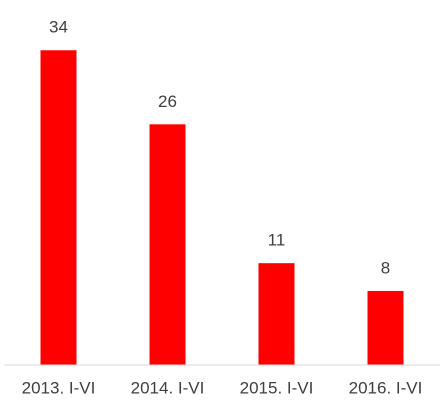 This screenshot has height=405, width=440. Describe the element at coordinates (167, 101) in the screenshot. I see `data-label: 26` at that location.